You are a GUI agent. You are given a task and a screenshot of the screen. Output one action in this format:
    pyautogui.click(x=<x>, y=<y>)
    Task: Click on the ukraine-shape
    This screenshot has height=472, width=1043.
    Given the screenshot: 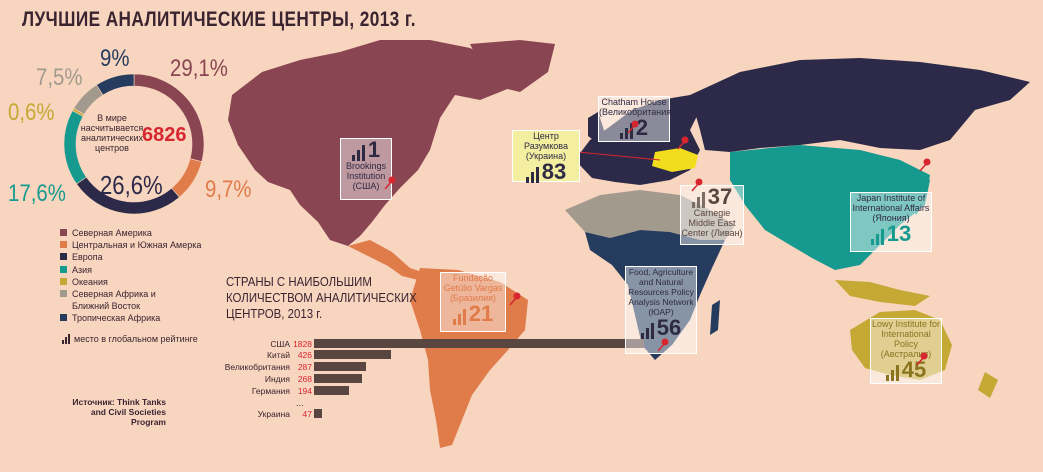 What is the action you would take?
    pyautogui.click(x=675, y=160)
    